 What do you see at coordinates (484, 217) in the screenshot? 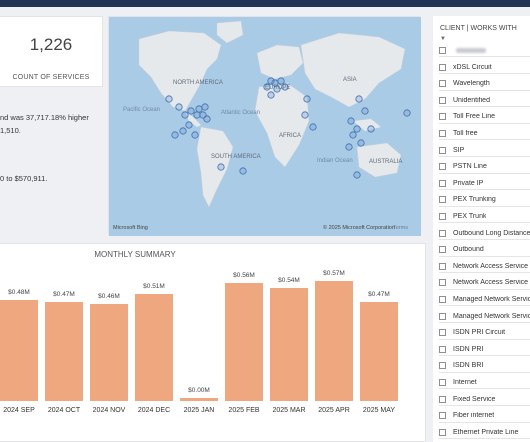
I see `slicer-item: PEX Trunk` at bounding box center [484, 217].